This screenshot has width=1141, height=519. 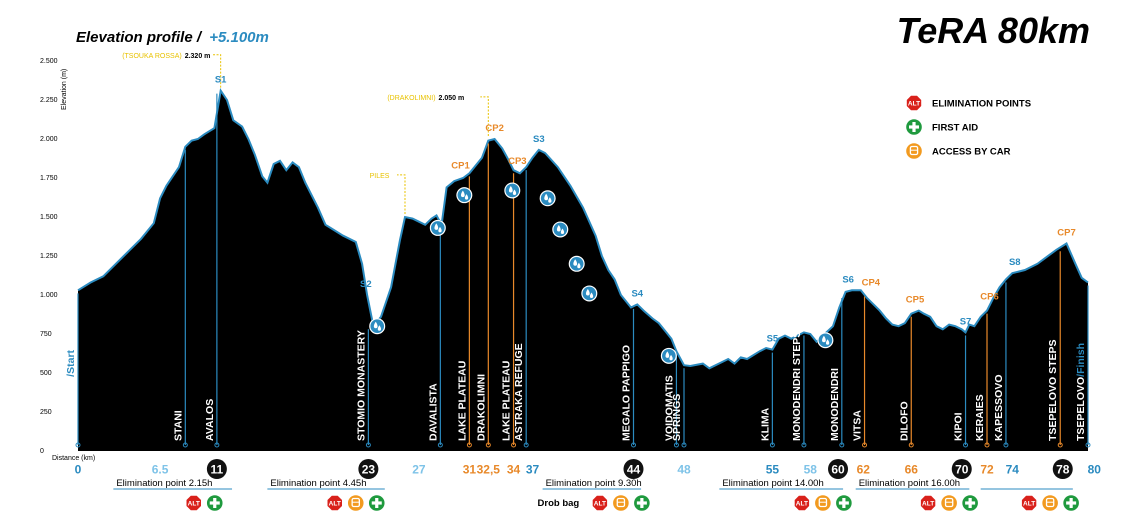 What do you see at coordinates (514, 470) in the screenshot?
I see `distance-label: 34` at bounding box center [514, 470].